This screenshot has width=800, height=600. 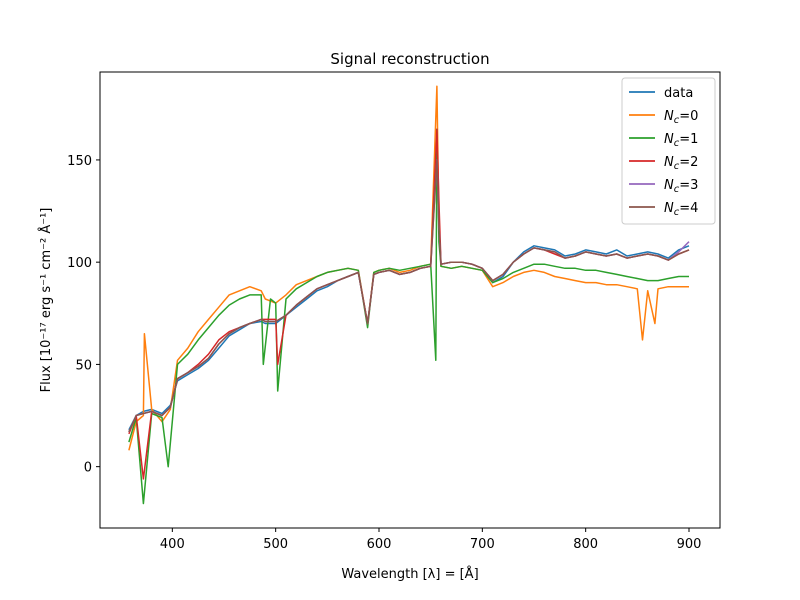 I want to click on y-tick-label: 0, so click(x=88, y=468).